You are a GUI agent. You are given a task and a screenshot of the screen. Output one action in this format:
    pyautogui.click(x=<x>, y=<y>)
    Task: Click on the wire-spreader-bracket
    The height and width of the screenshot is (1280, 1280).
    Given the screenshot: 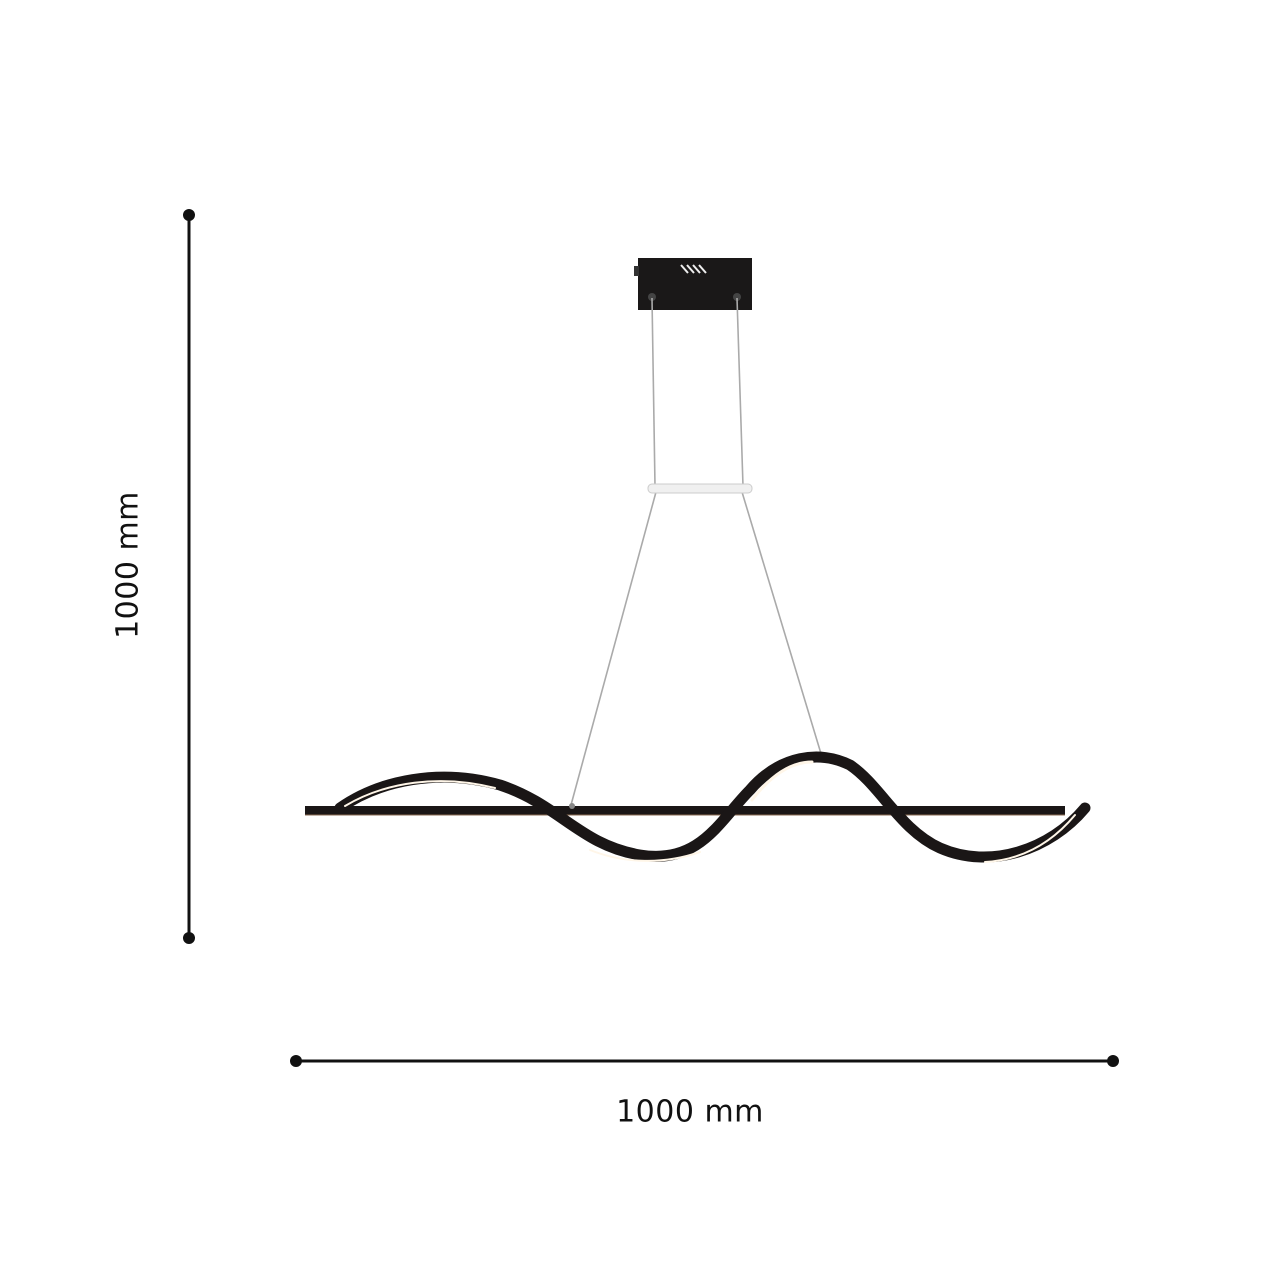 What is the action you would take?
    pyautogui.click(x=700, y=488)
    